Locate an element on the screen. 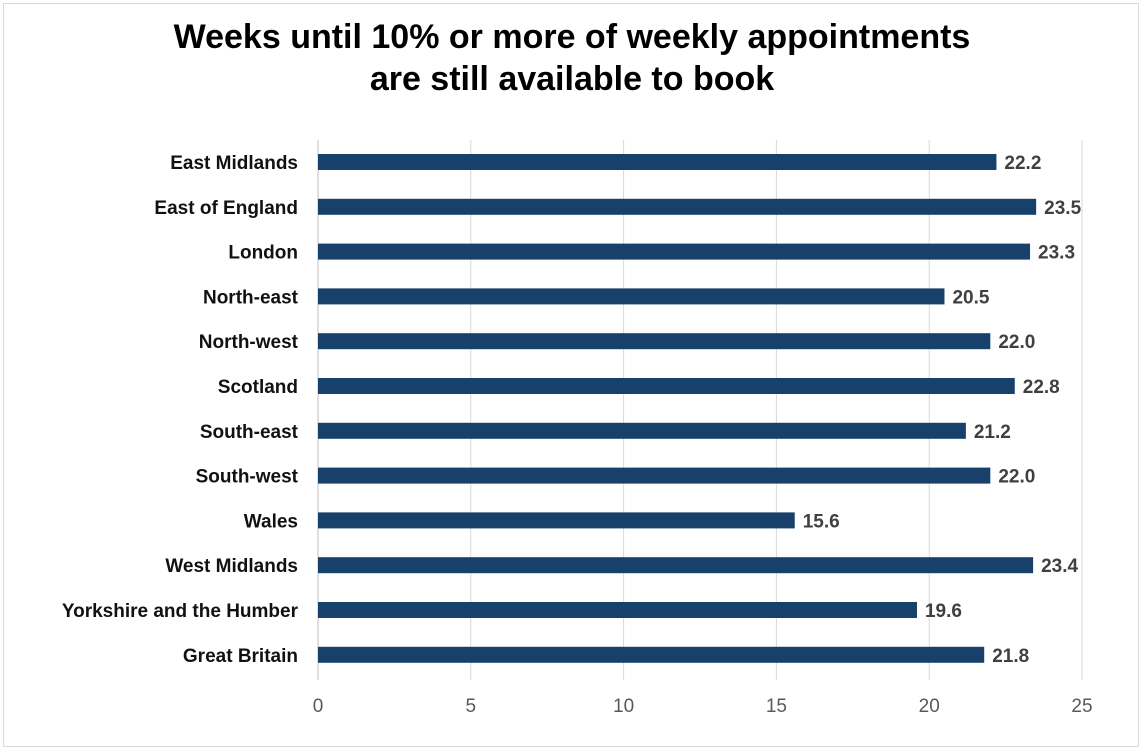 Image resolution: width=1144 pixels, height=752 pixels. x-tick-label-25: 25 is located at coordinates (1081, 706).